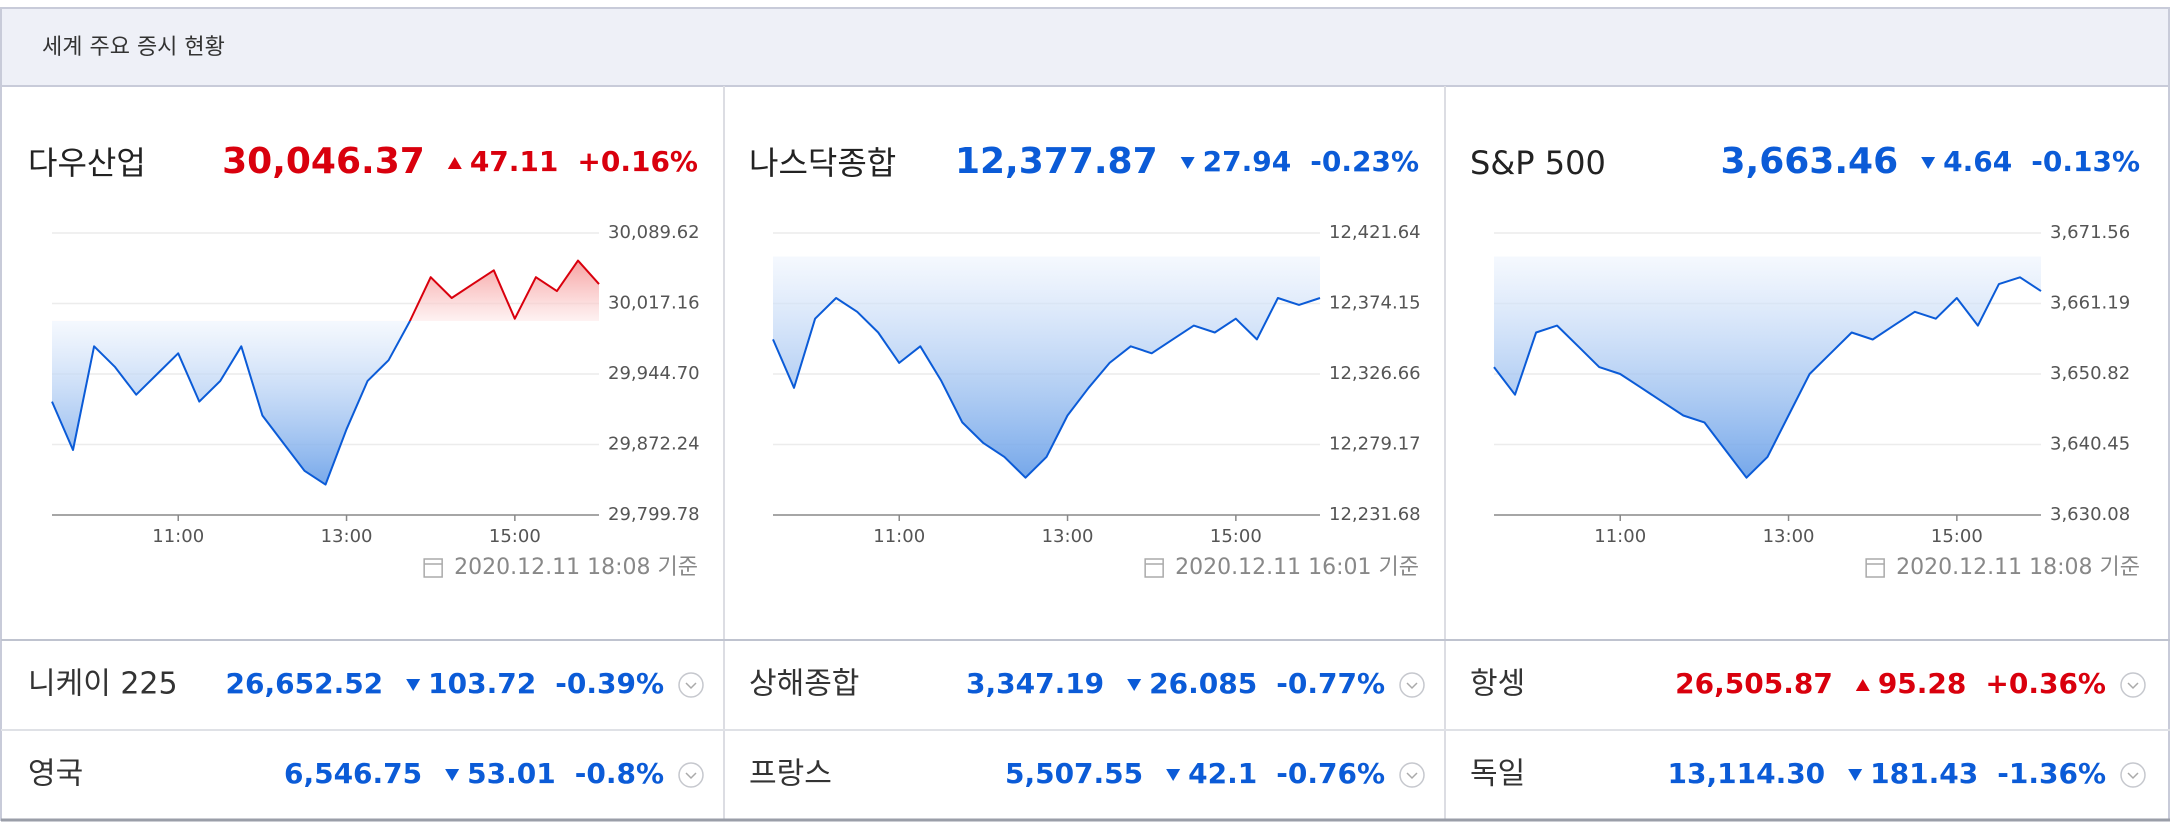 The height and width of the screenshot is (831, 2171). I want to click on timestamp: 2020.12.11 16:01 기준, so click(1297, 567).